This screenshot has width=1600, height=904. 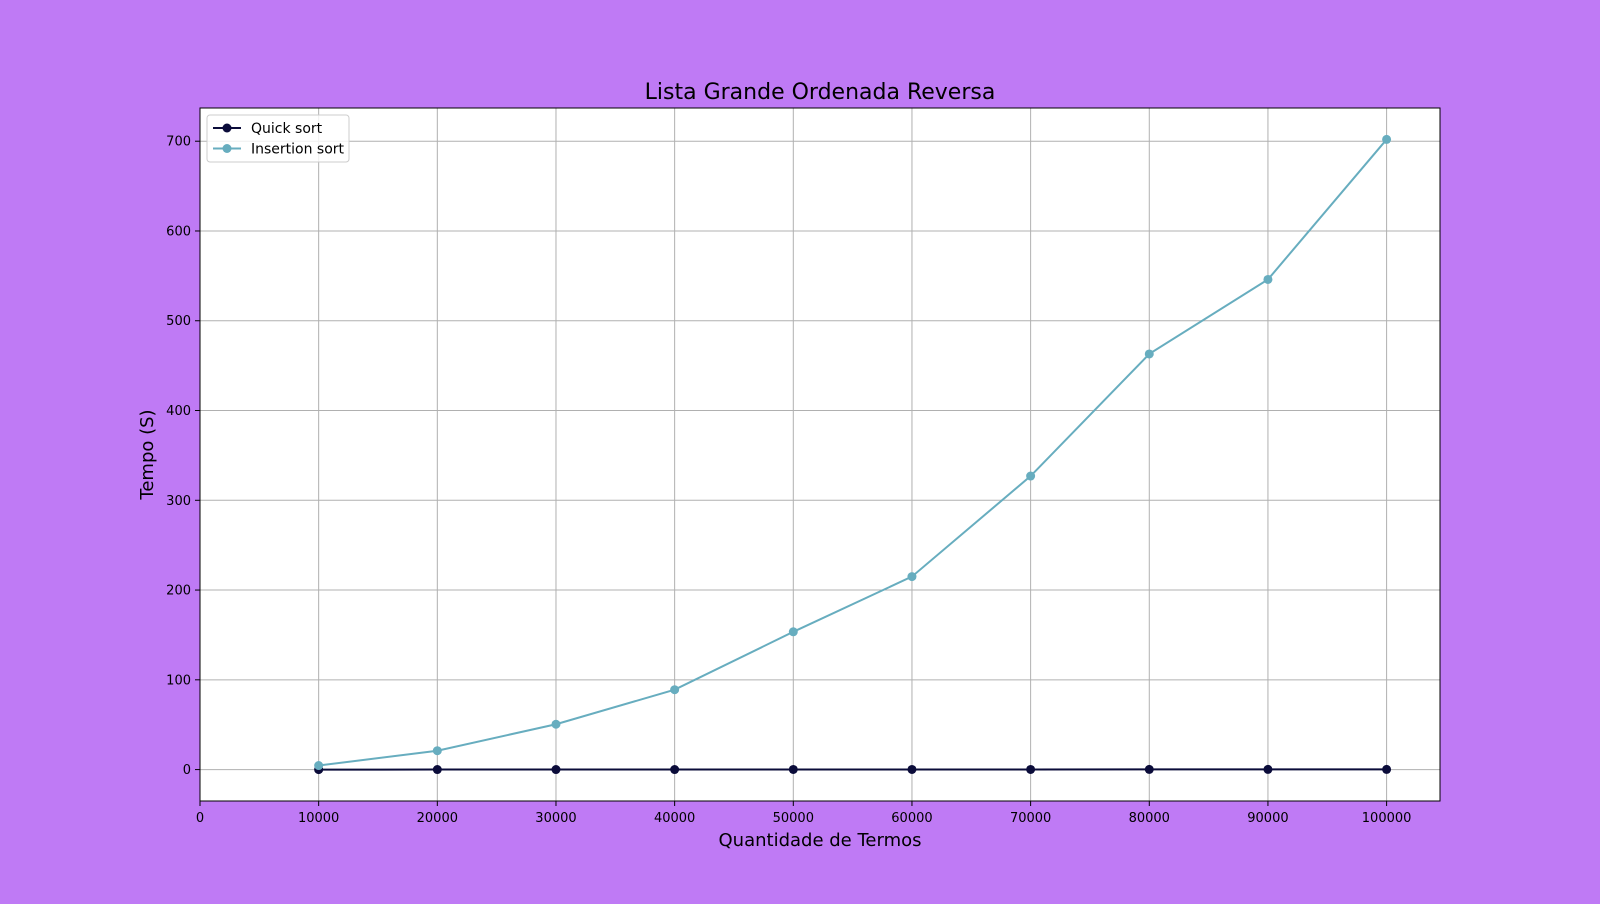 What do you see at coordinates (200, 818) in the screenshot?
I see `x-tick-label: 0` at bounding box center [200, 818].